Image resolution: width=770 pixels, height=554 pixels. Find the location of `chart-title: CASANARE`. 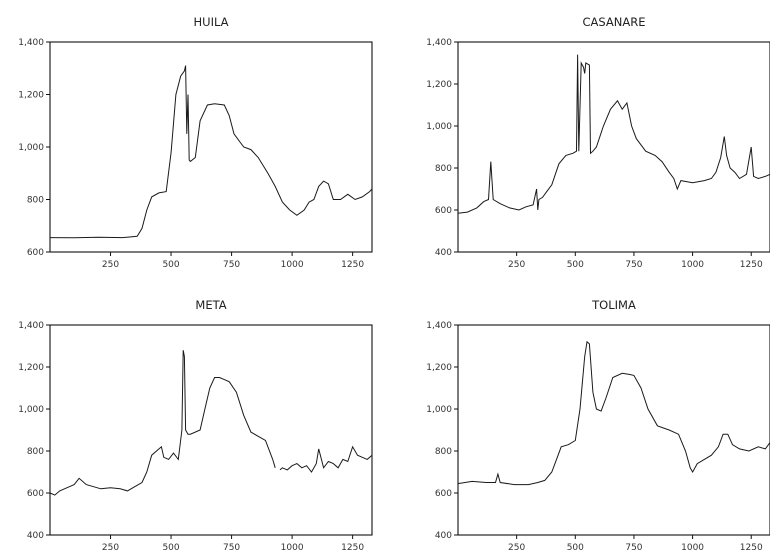

chart-title: CASANARE is located at coordinates (613, 22).